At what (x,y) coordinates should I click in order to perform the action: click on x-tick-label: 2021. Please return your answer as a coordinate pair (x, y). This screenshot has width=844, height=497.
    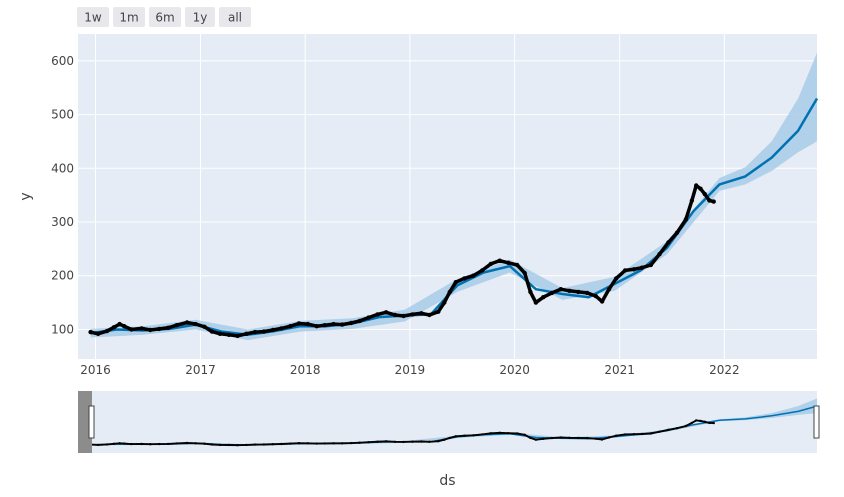
    Looking at the image, I should click on (619, 370).